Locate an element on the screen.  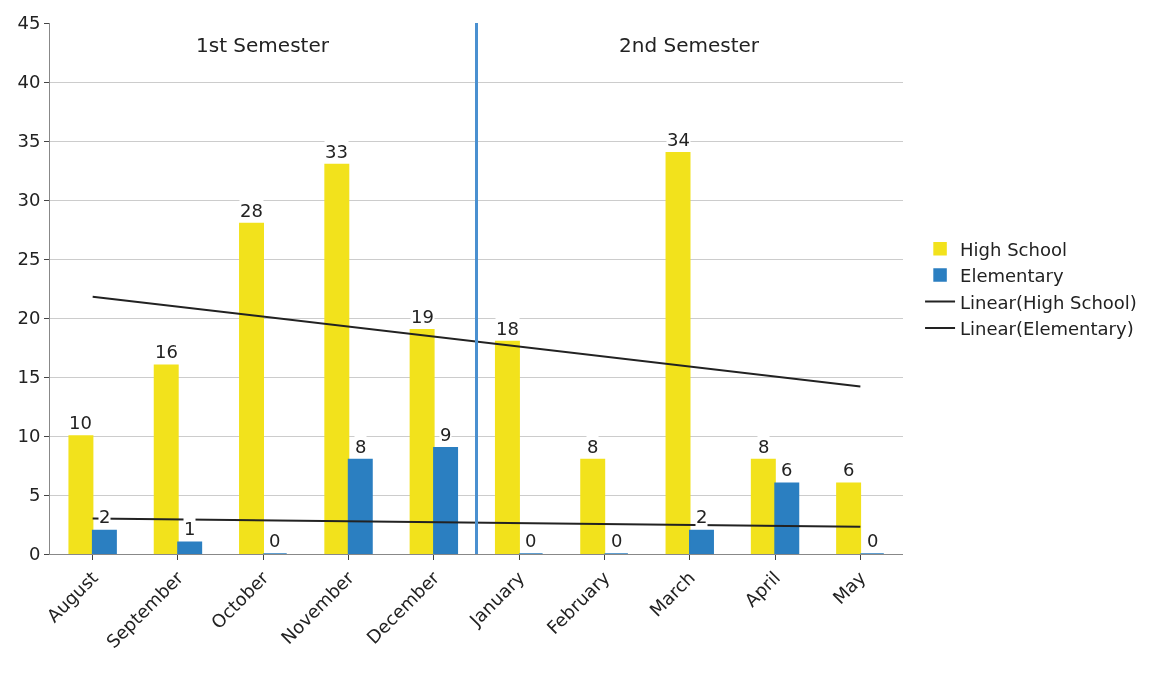
data-label: 10 is located at coordinates (80, 422).